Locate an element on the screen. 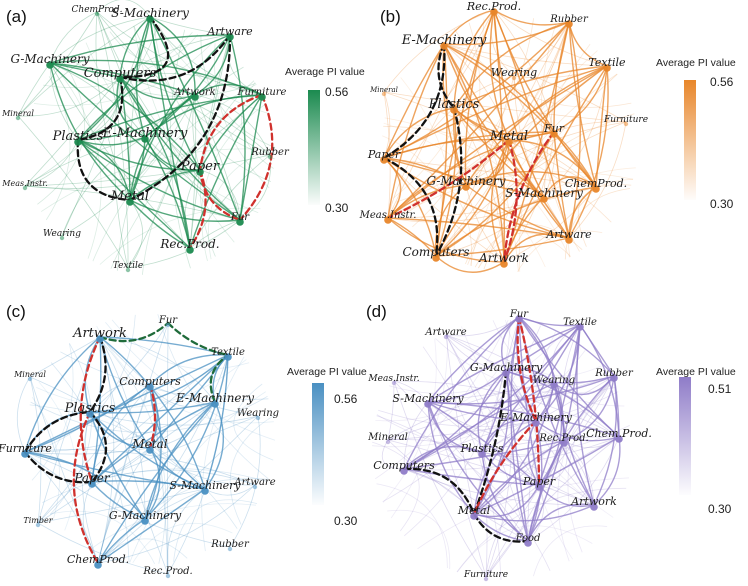 Image resolution: width=748 pixels, height=586 pixels. node-Computers is located at coordinates (404, 471).